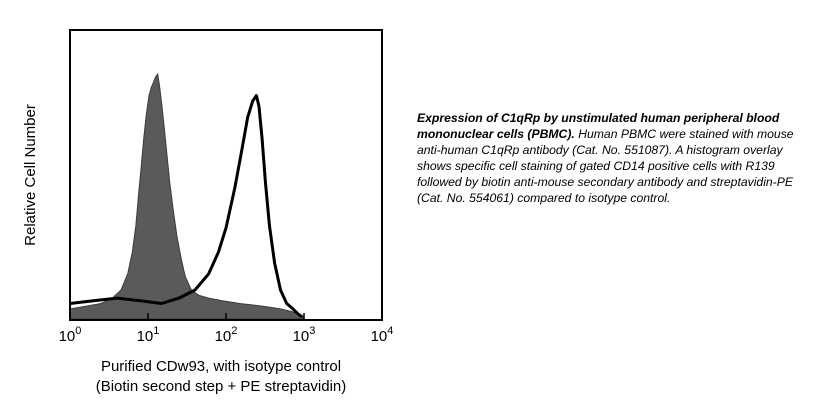 This screenshot has width=822, height=409. What do you see at coordinates (221, 366) in the screenshot?
I see `x-axis-label-line-1: Purified CDw93, with isotype control` at bounding box center [221, 366].